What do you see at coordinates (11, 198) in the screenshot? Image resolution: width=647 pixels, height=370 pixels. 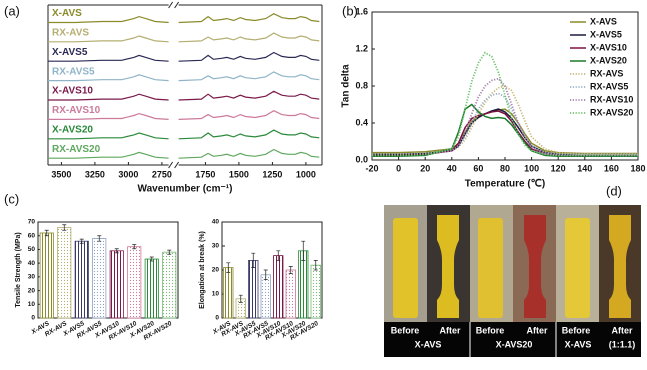 I see `panel-label: (c)` at bounding box center [11, 198].